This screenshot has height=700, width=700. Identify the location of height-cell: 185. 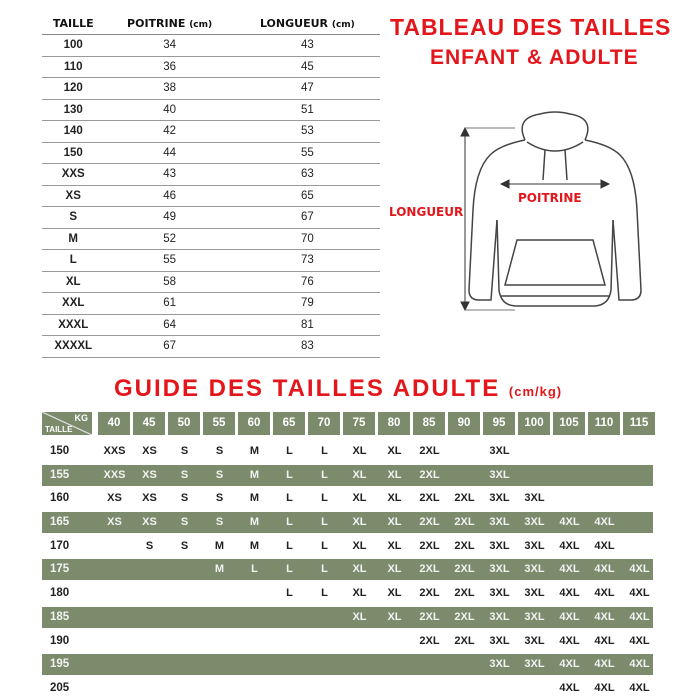
(60, 616).